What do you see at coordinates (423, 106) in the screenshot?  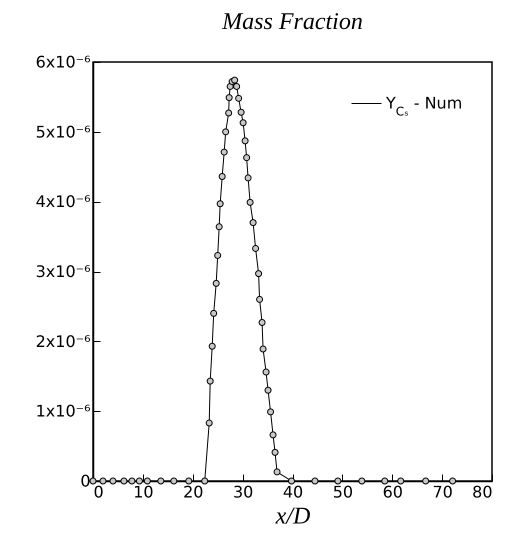 I see `legend-label: Y$_{Cₛ}$ - Num` at bounding box center [423, 106].